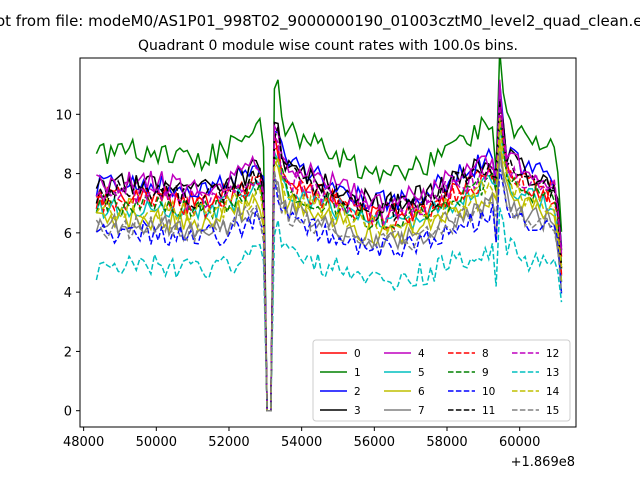 The width and height of the screenshot is (640, 480). Describe the element at coordinates (67, 264) in the screenshot. I see `y-axis: 0 2 4 6 8 10` at that location.